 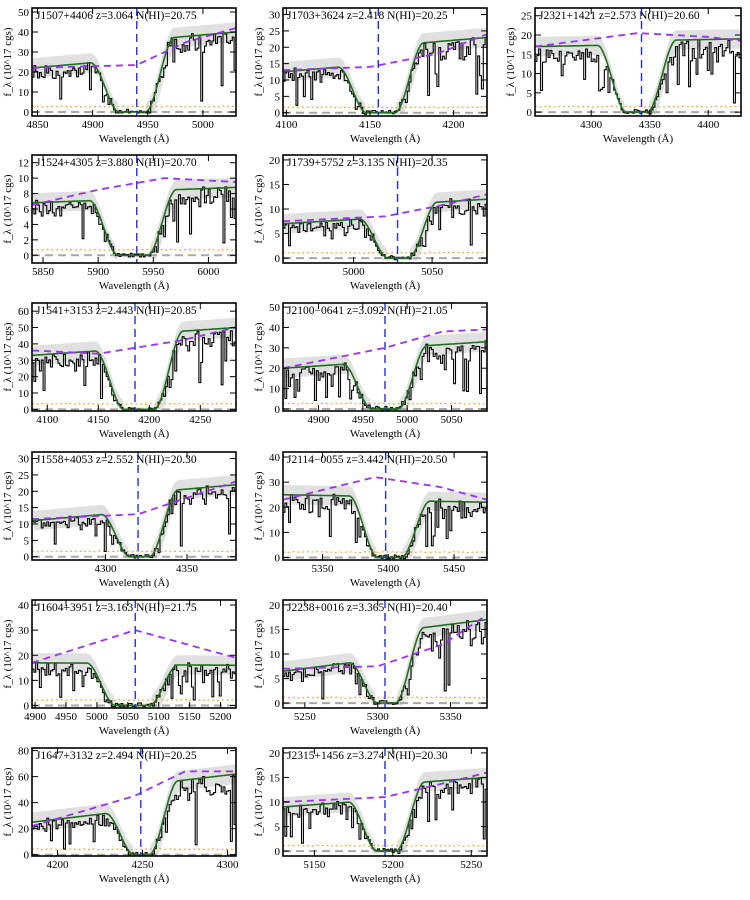 I want to click on panel-title: J2321+1421 z=2.573 N(HI)=20.60, so click(x=619, y=16).